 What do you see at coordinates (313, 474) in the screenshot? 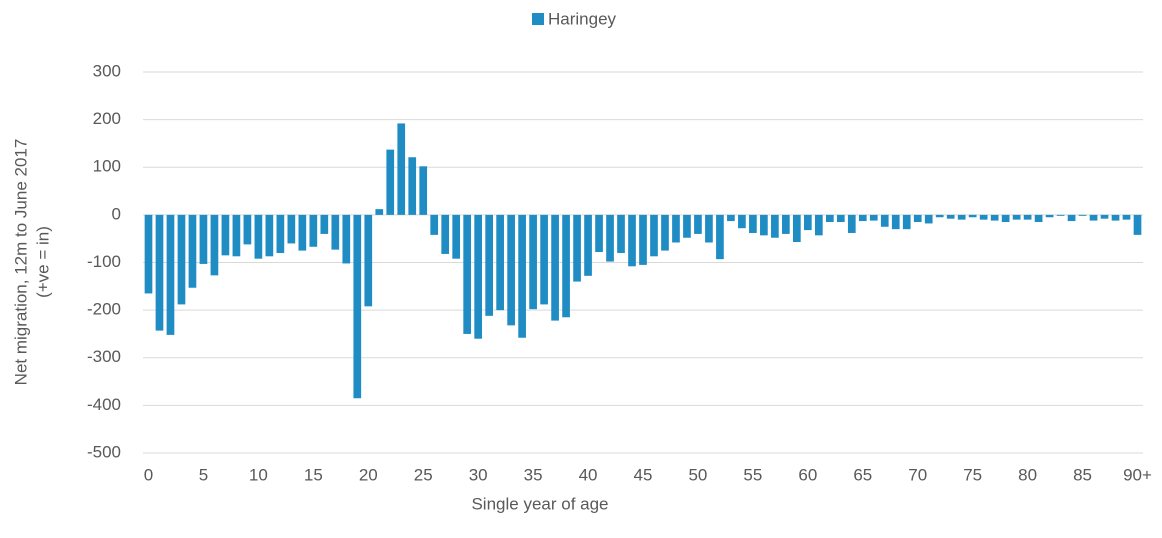
I see `x-tick-label: 15` at bounding box center [313, 474].